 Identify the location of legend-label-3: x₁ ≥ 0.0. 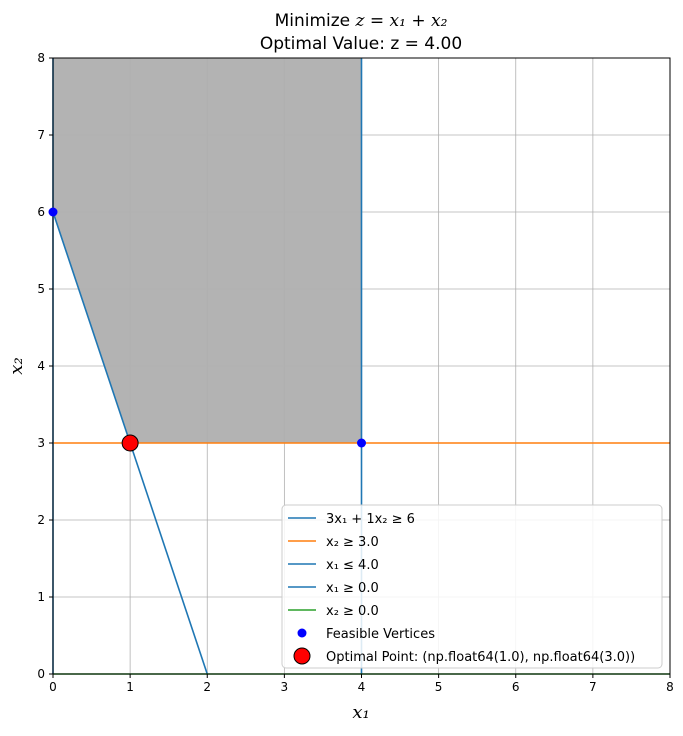
(352, 588).